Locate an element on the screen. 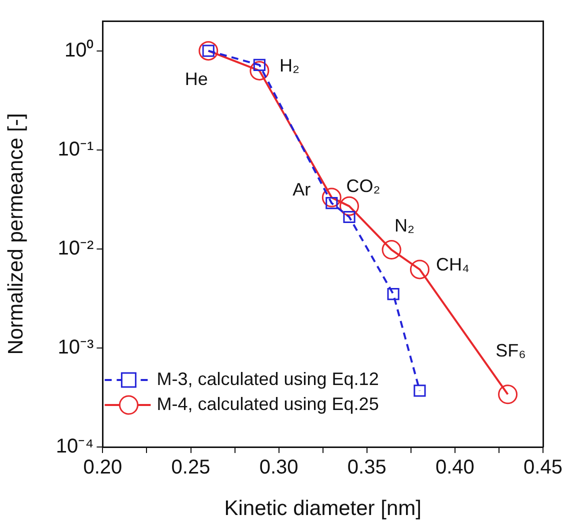 The width and height of the screenshot is (577, 526). x-tick-label: 0.30 is located at coordinates (278, 467).